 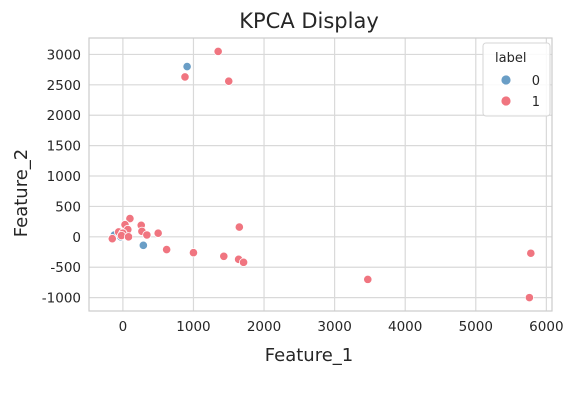 What do you see at coordinates (65, 268) in the screenshot?
I see `y-tick-label: -500` at bounding box center [65, 268].